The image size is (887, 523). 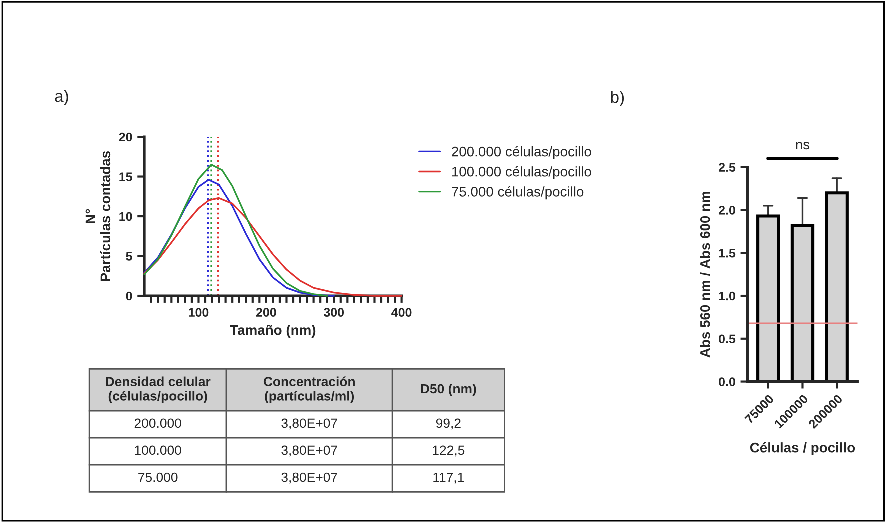 I want to click on text: 122,5, so click(x=449, y=451).